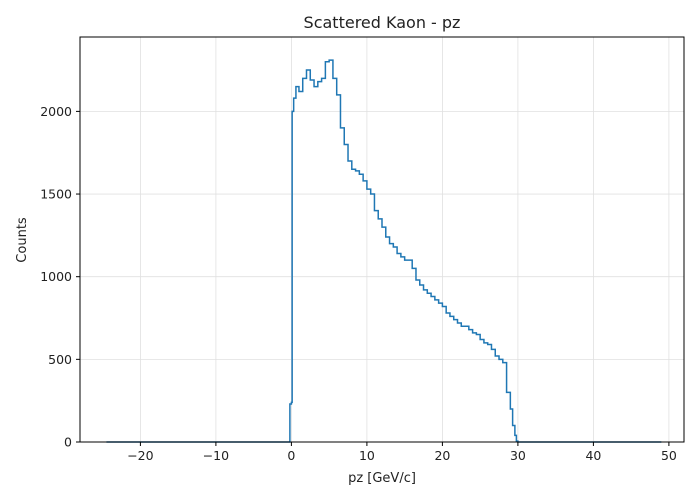 The height and width of the screenshot is (500, 700). I want to click on x-tick-label: 0, so click(291, 455).